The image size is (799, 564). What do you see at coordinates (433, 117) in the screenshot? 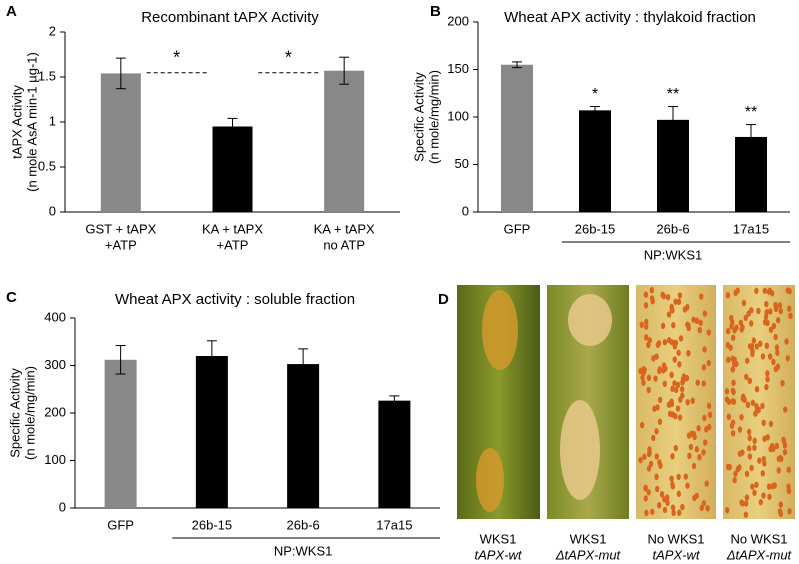
I see `y-axis-label: (n mole/mg/min)` at bounding box center [433, 117].